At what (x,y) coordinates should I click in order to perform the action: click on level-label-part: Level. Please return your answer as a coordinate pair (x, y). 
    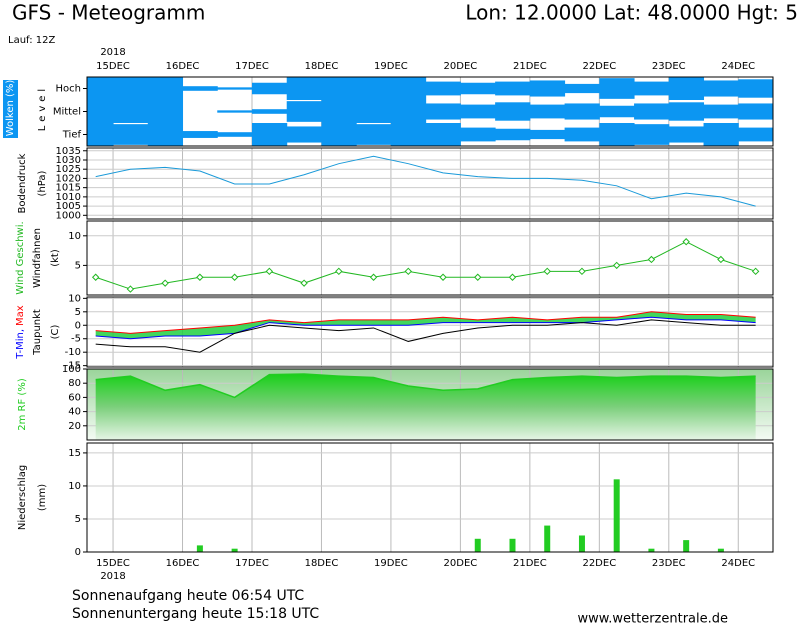
    Looking at the image, I should click on (42, 108).